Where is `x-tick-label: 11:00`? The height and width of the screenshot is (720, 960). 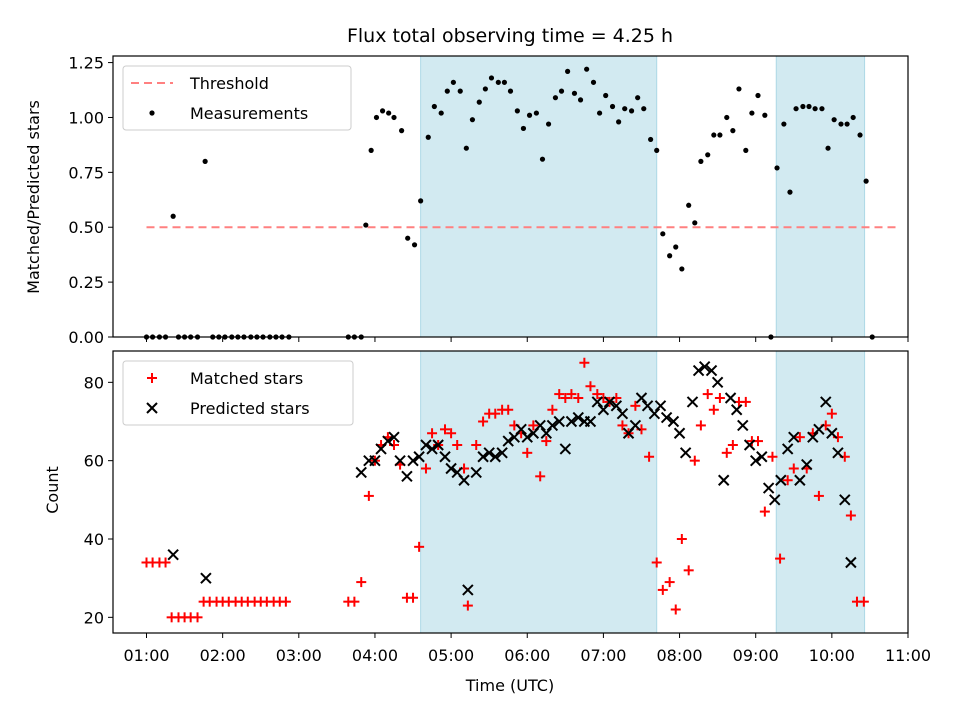 x-tick-label: 11:00 is located at coordinates (908, 655).